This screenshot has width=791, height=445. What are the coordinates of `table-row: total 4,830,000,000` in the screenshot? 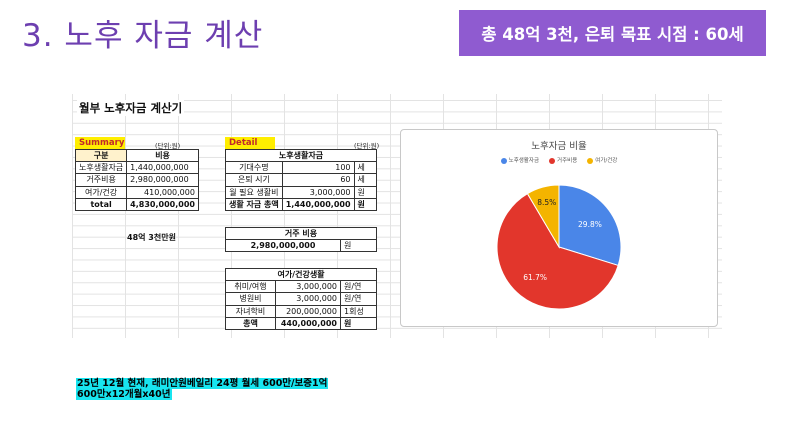 It's located at (136, 204).